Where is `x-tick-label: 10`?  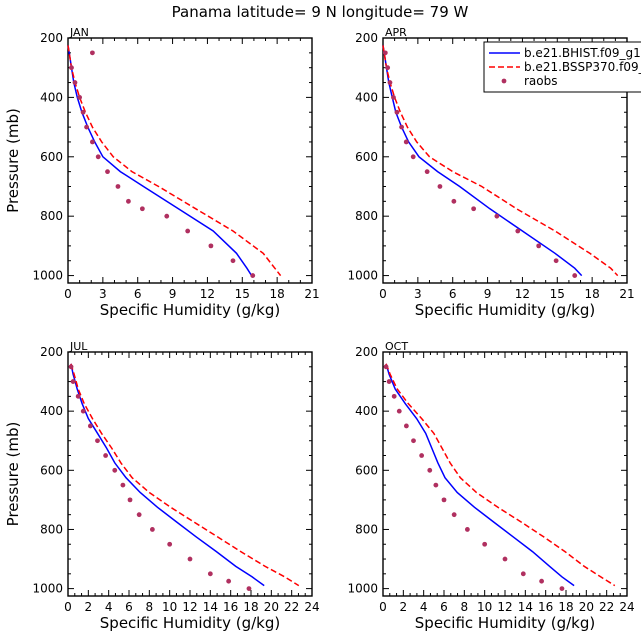
x-tick-label: 10 is located at coordinates (169, 607).